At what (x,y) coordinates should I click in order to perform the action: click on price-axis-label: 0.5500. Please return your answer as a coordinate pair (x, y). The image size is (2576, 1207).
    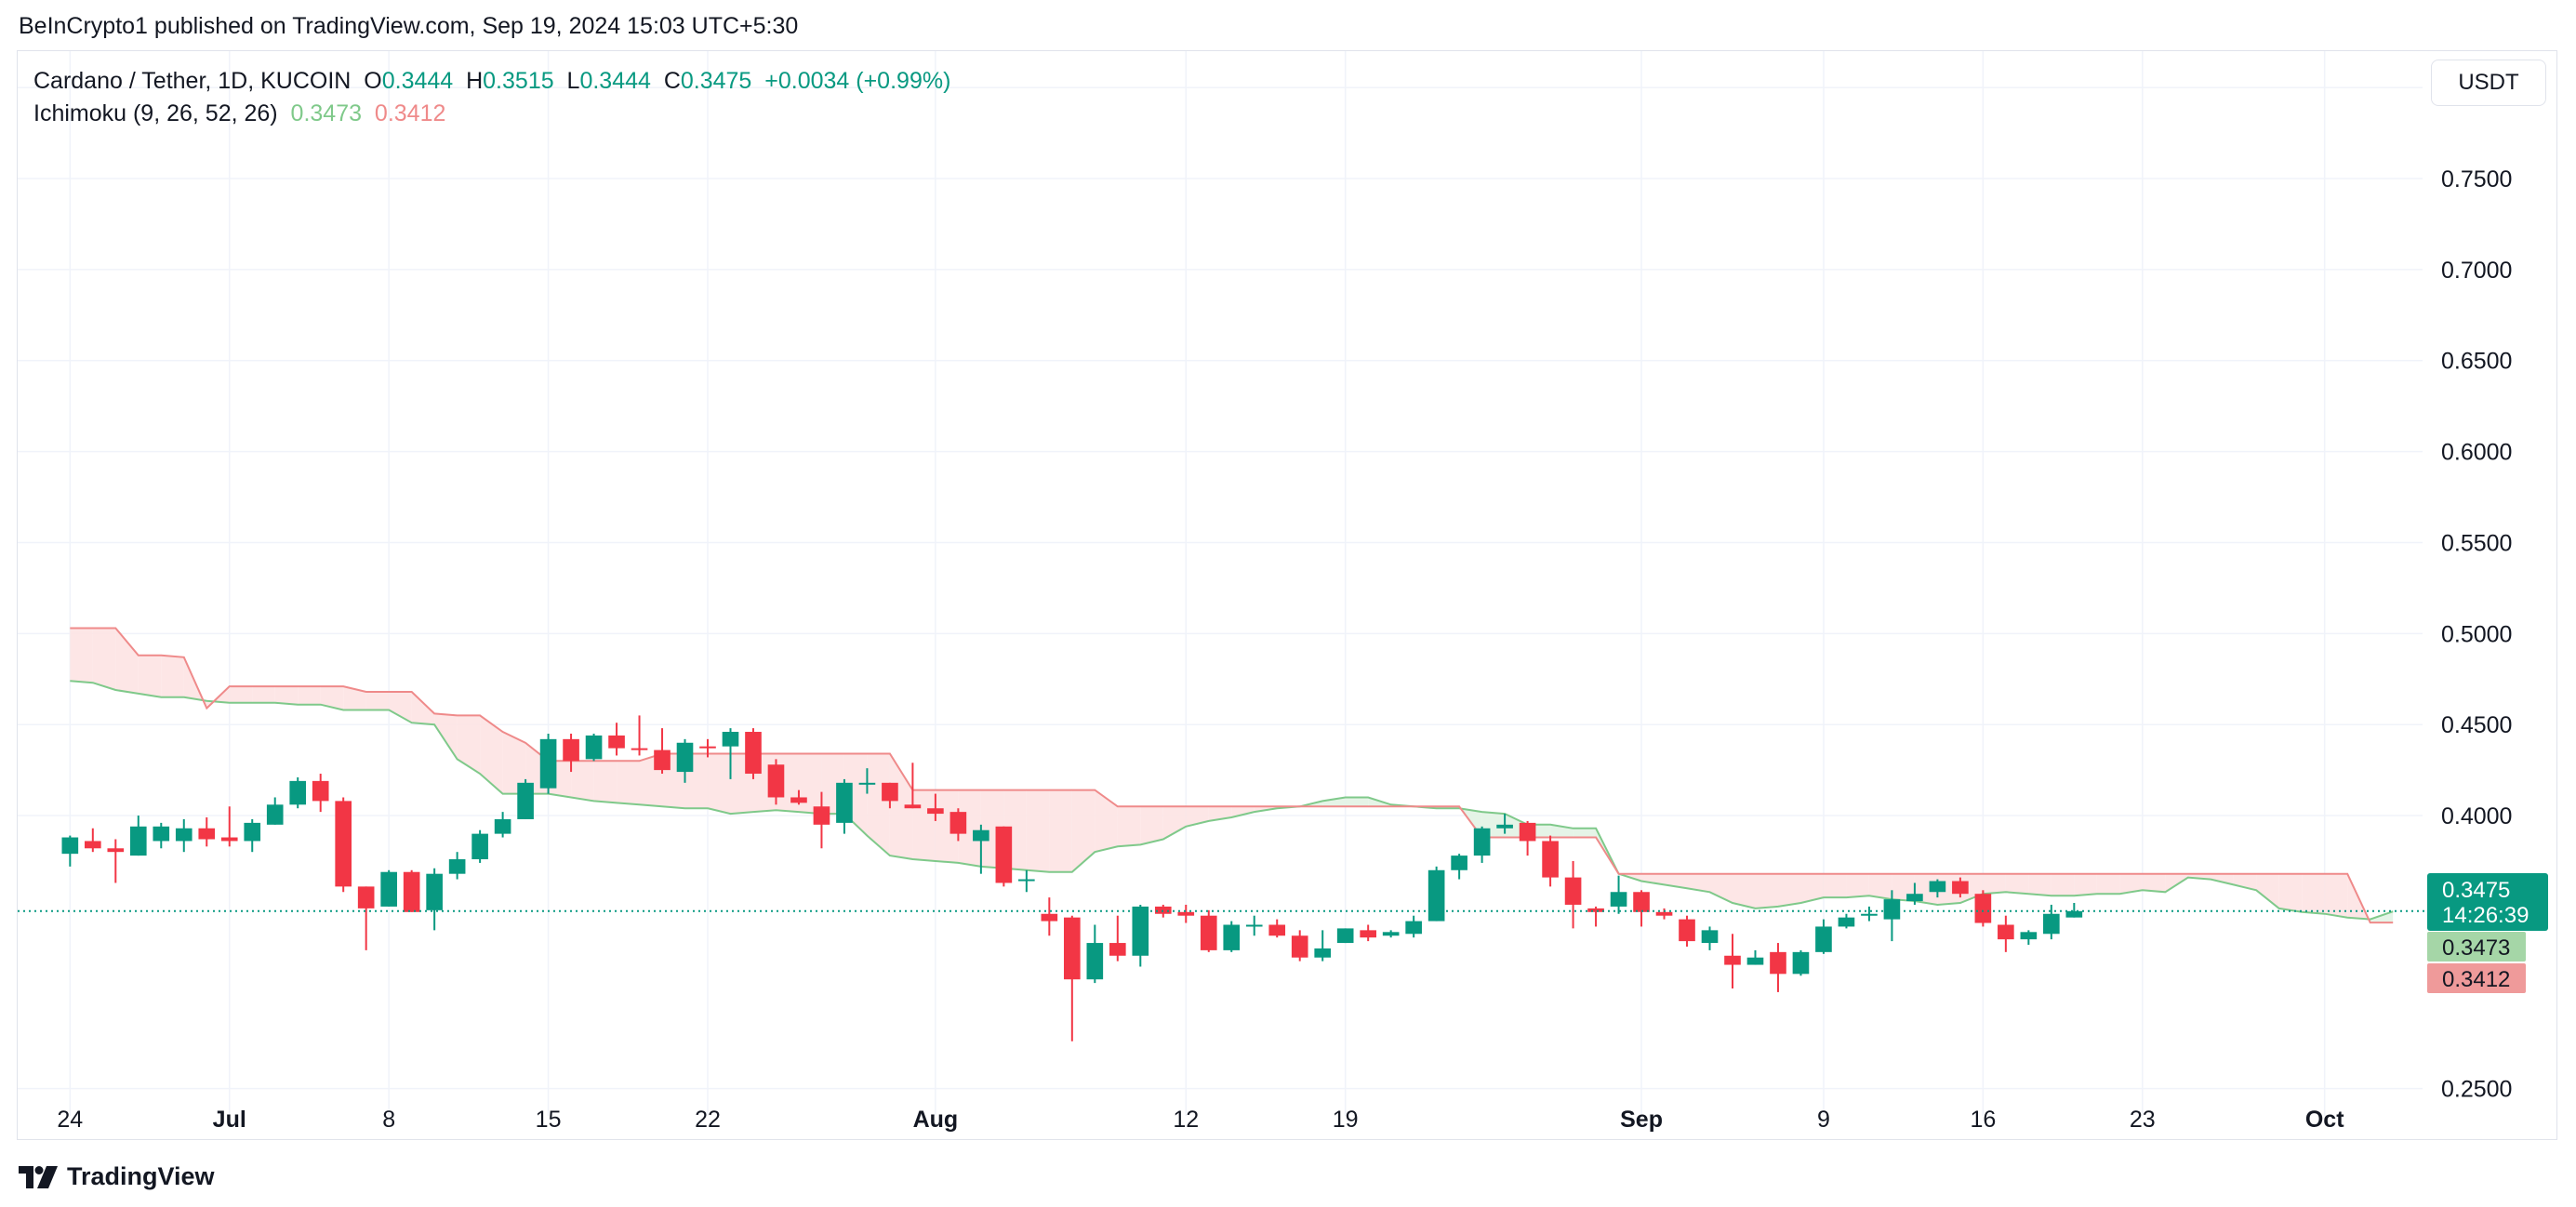
    Looking at the image, I should click on (2476, 543).